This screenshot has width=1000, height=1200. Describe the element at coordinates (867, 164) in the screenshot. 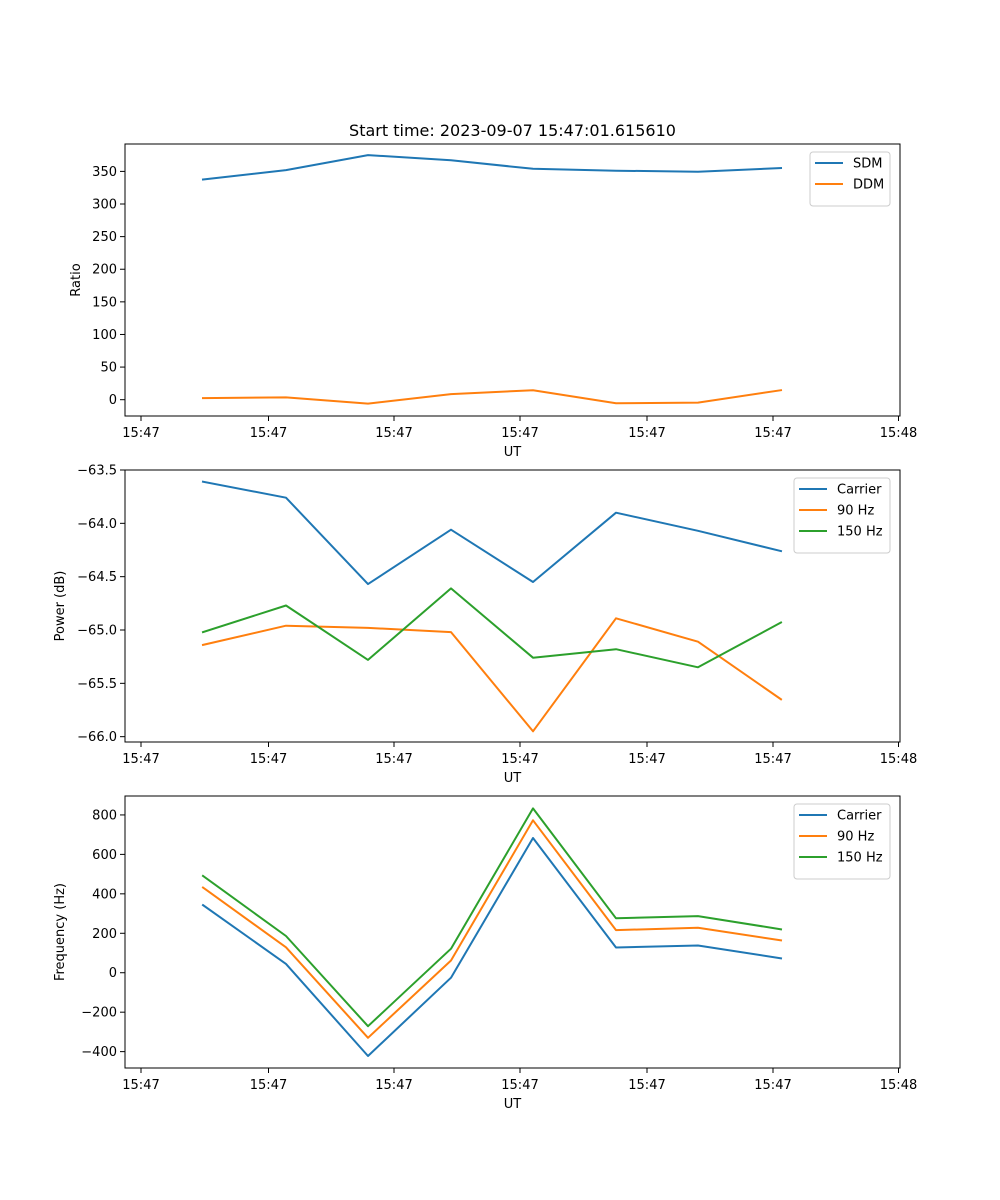

I see `legend-label: SDM` at that location.